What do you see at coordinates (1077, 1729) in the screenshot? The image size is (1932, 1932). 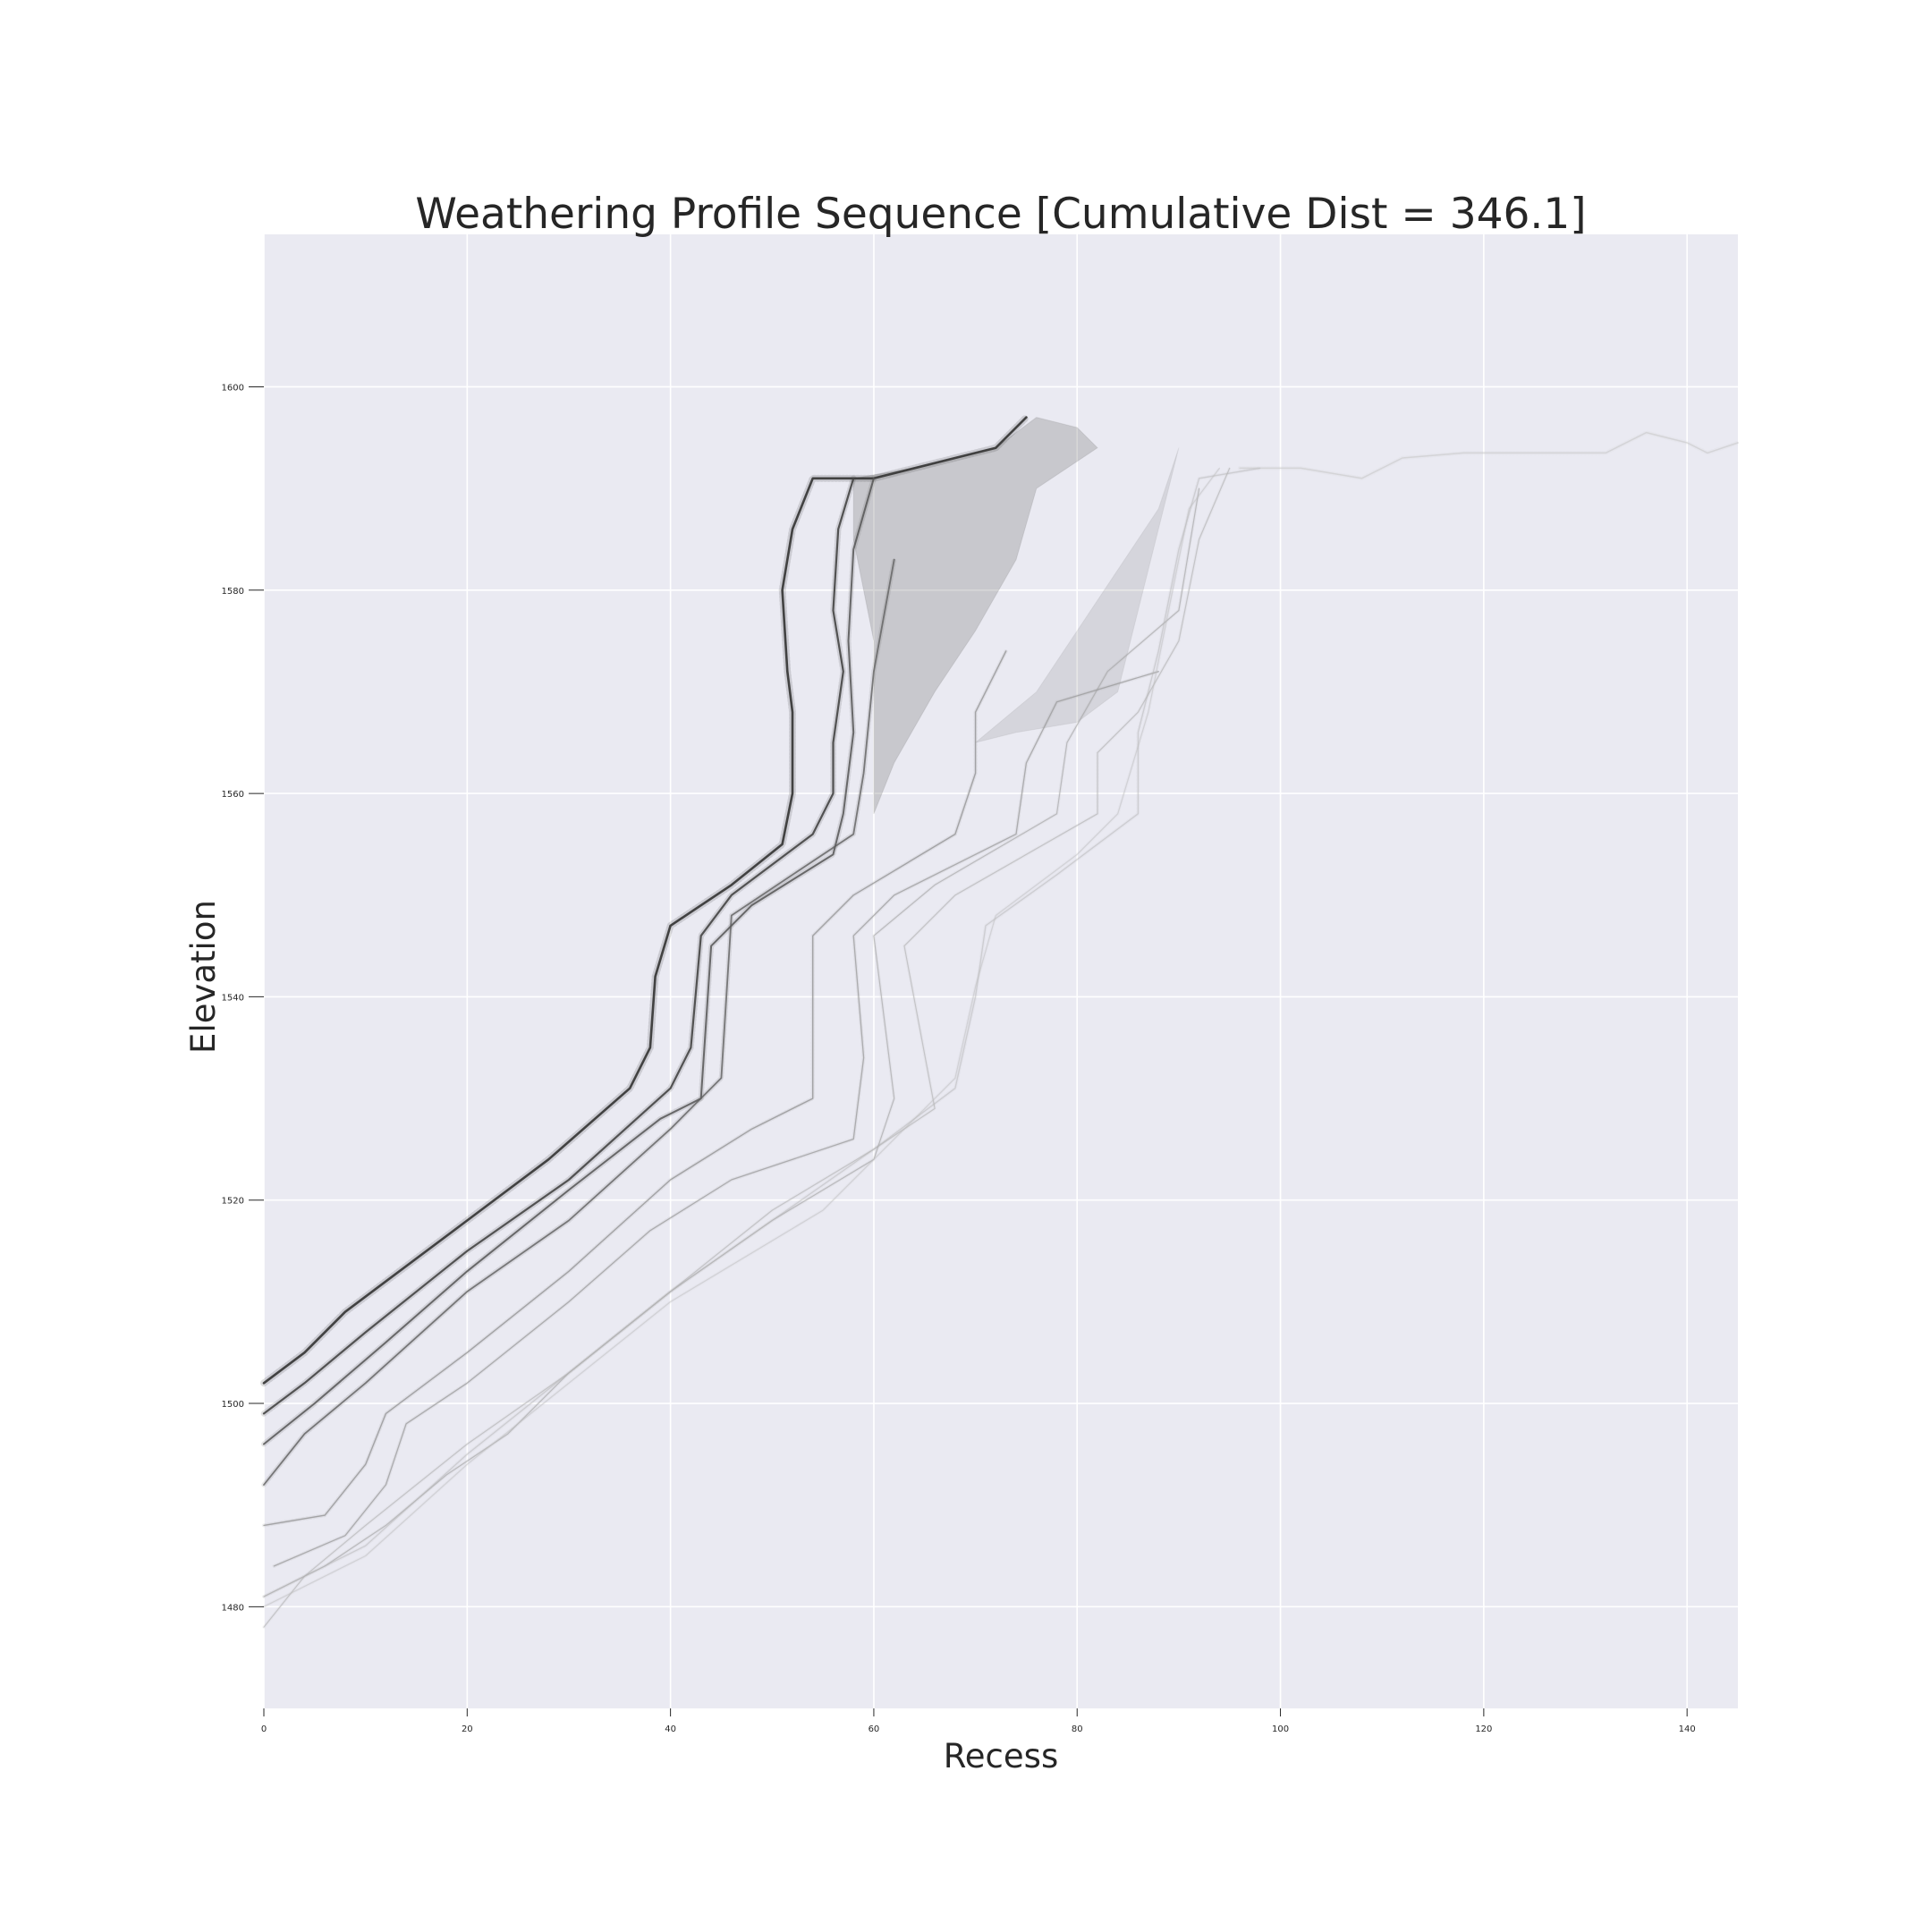 I see `x-tick-label: 80` at bounding box center [1077, 1729].